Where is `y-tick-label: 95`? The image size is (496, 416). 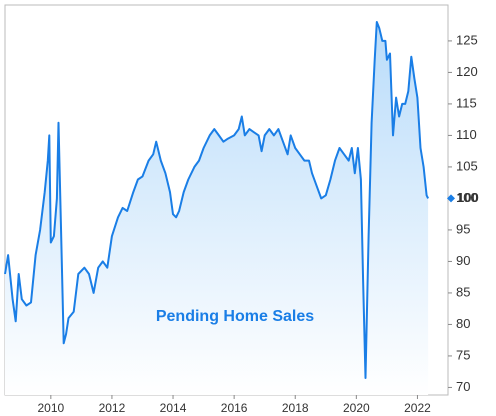
y-tick-label: 95 is located at coordinates (463, 228).